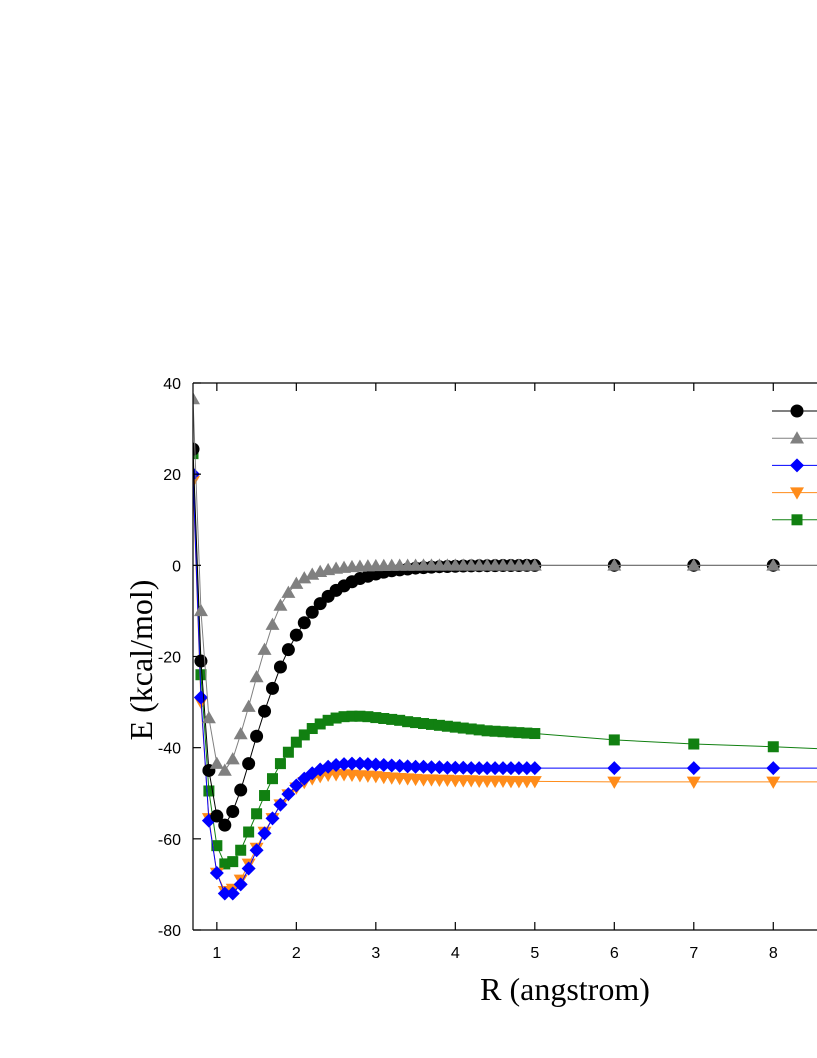  What do you see at coordinates (169, 840) in the screenshot?
I see `y-tick-label: -60` at bounding box center [169, 840].